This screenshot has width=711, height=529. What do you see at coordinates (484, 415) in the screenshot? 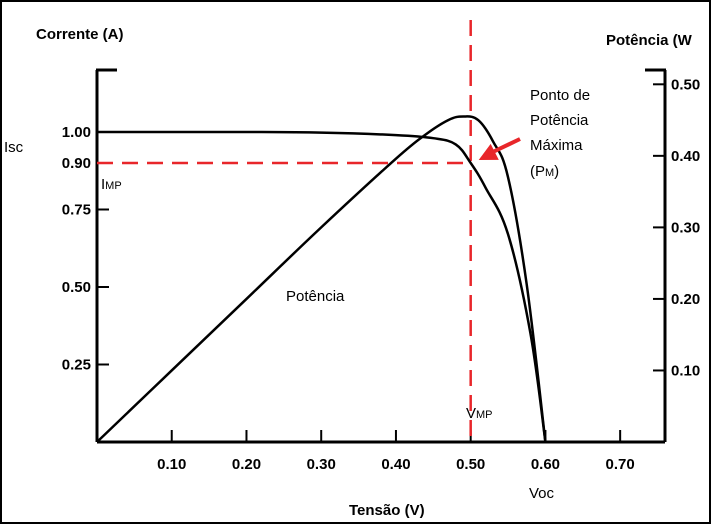
I see `vmp-sub: MP` at bounding box center [484, 415].